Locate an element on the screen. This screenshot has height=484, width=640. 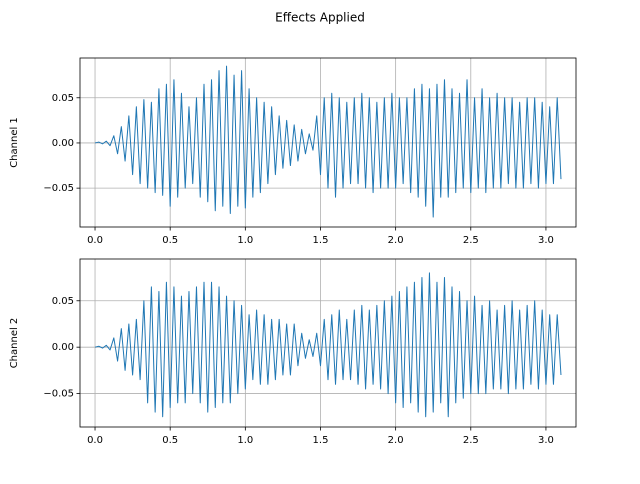
y-axis-label: Channel 1 is located at coordinates (14, 142).